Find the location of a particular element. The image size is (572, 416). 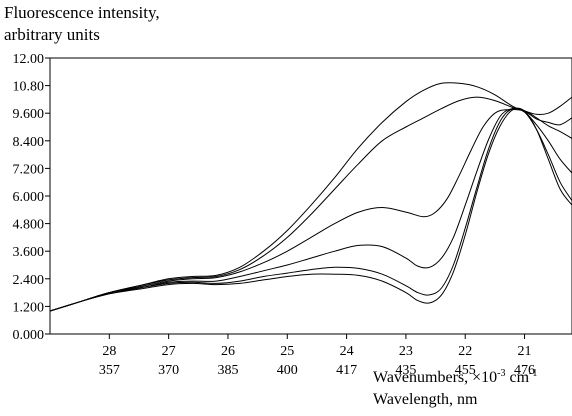

x-axis-title-wavenumbers: Wavenumbers, ×10-3 cm-1 is located at coordinates (455, 378).